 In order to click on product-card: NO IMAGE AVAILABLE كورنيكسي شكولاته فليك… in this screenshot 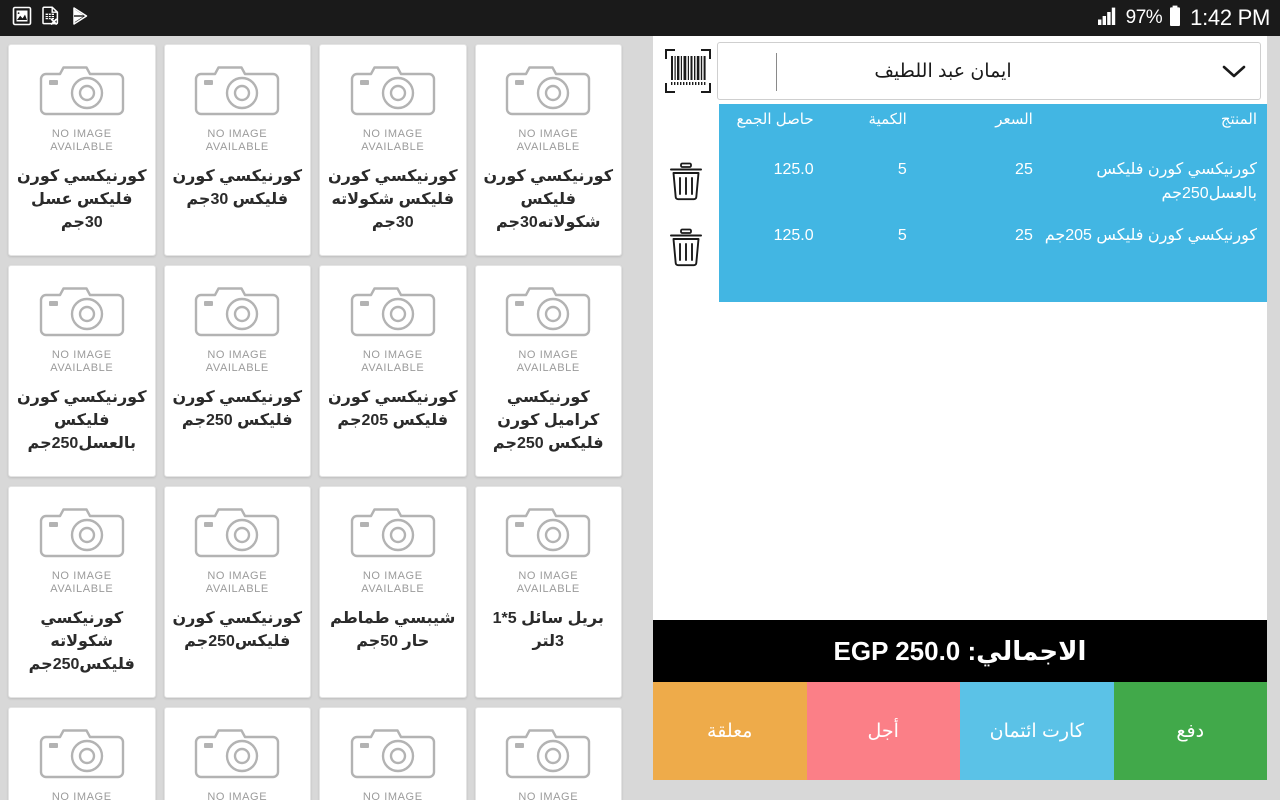, I will do `click(82, 592)`.